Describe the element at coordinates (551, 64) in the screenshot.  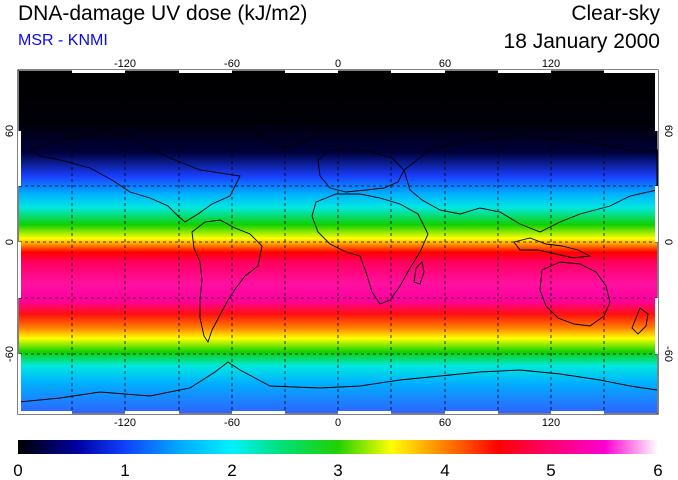
I see `lon-label-top-120: 120` at that location.